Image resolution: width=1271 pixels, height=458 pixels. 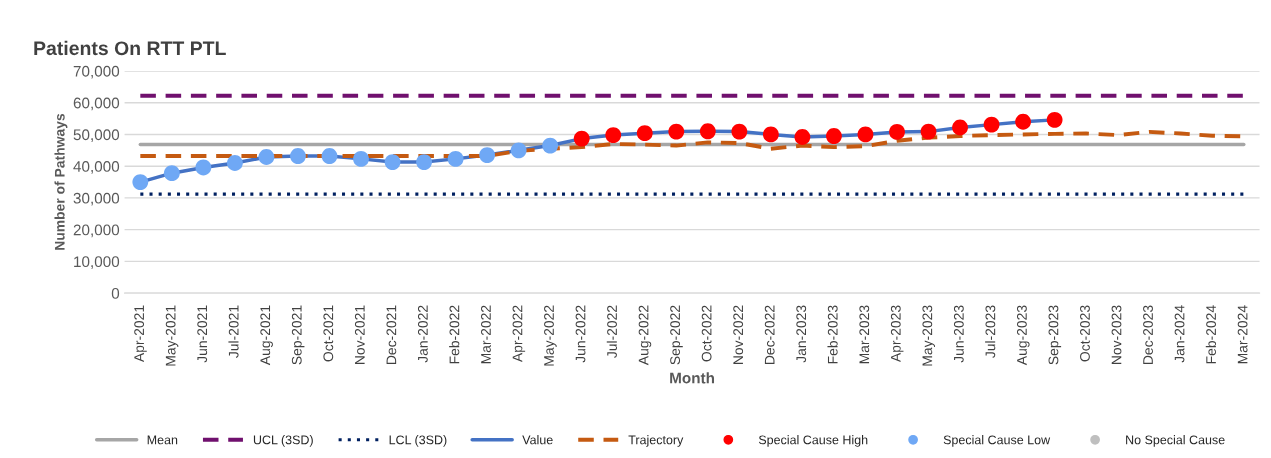 What do you see at coordinates (140, 334) in the screenshot?
I see `x-tick-label: Apr-2021` at bounding box center [140, 334].